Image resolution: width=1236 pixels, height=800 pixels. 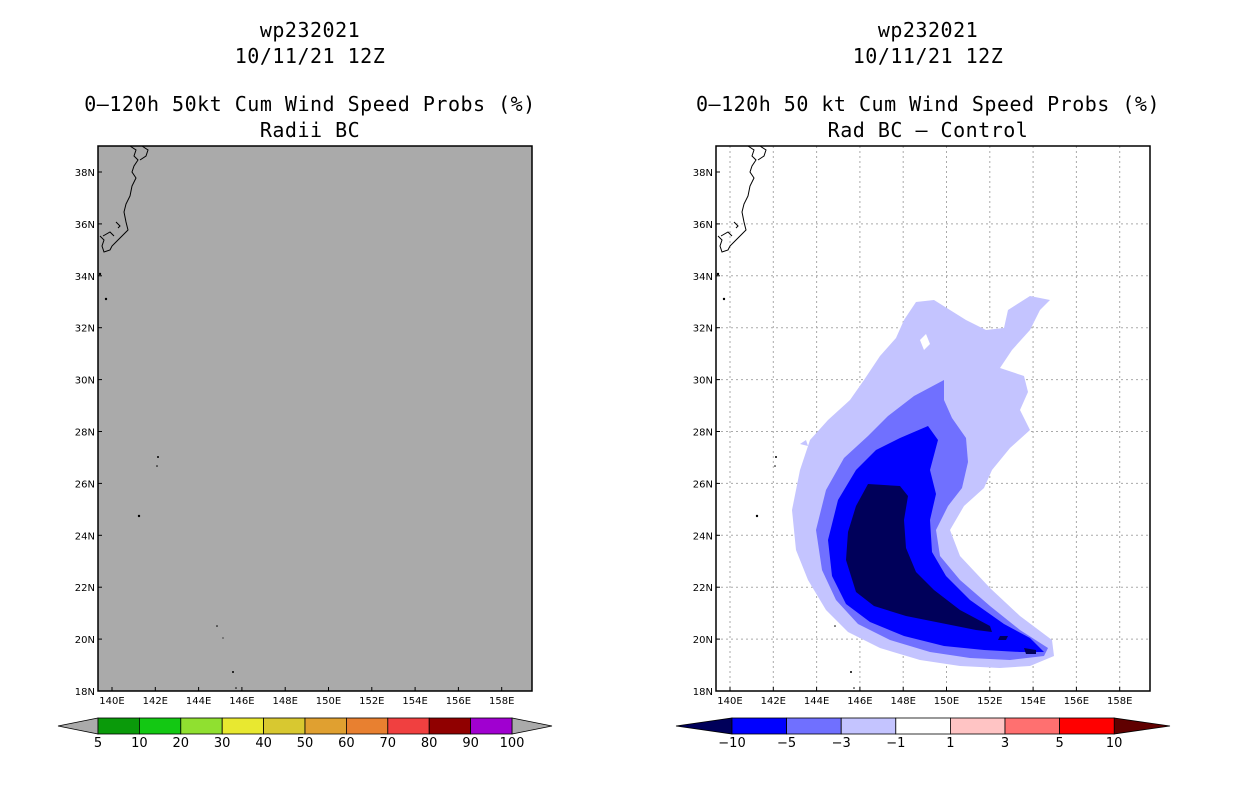 What do you see at coordinates (1059, 743) in the screenshot?
I see `right-colorbar-label: 5` at bounding box center [1059, 743].